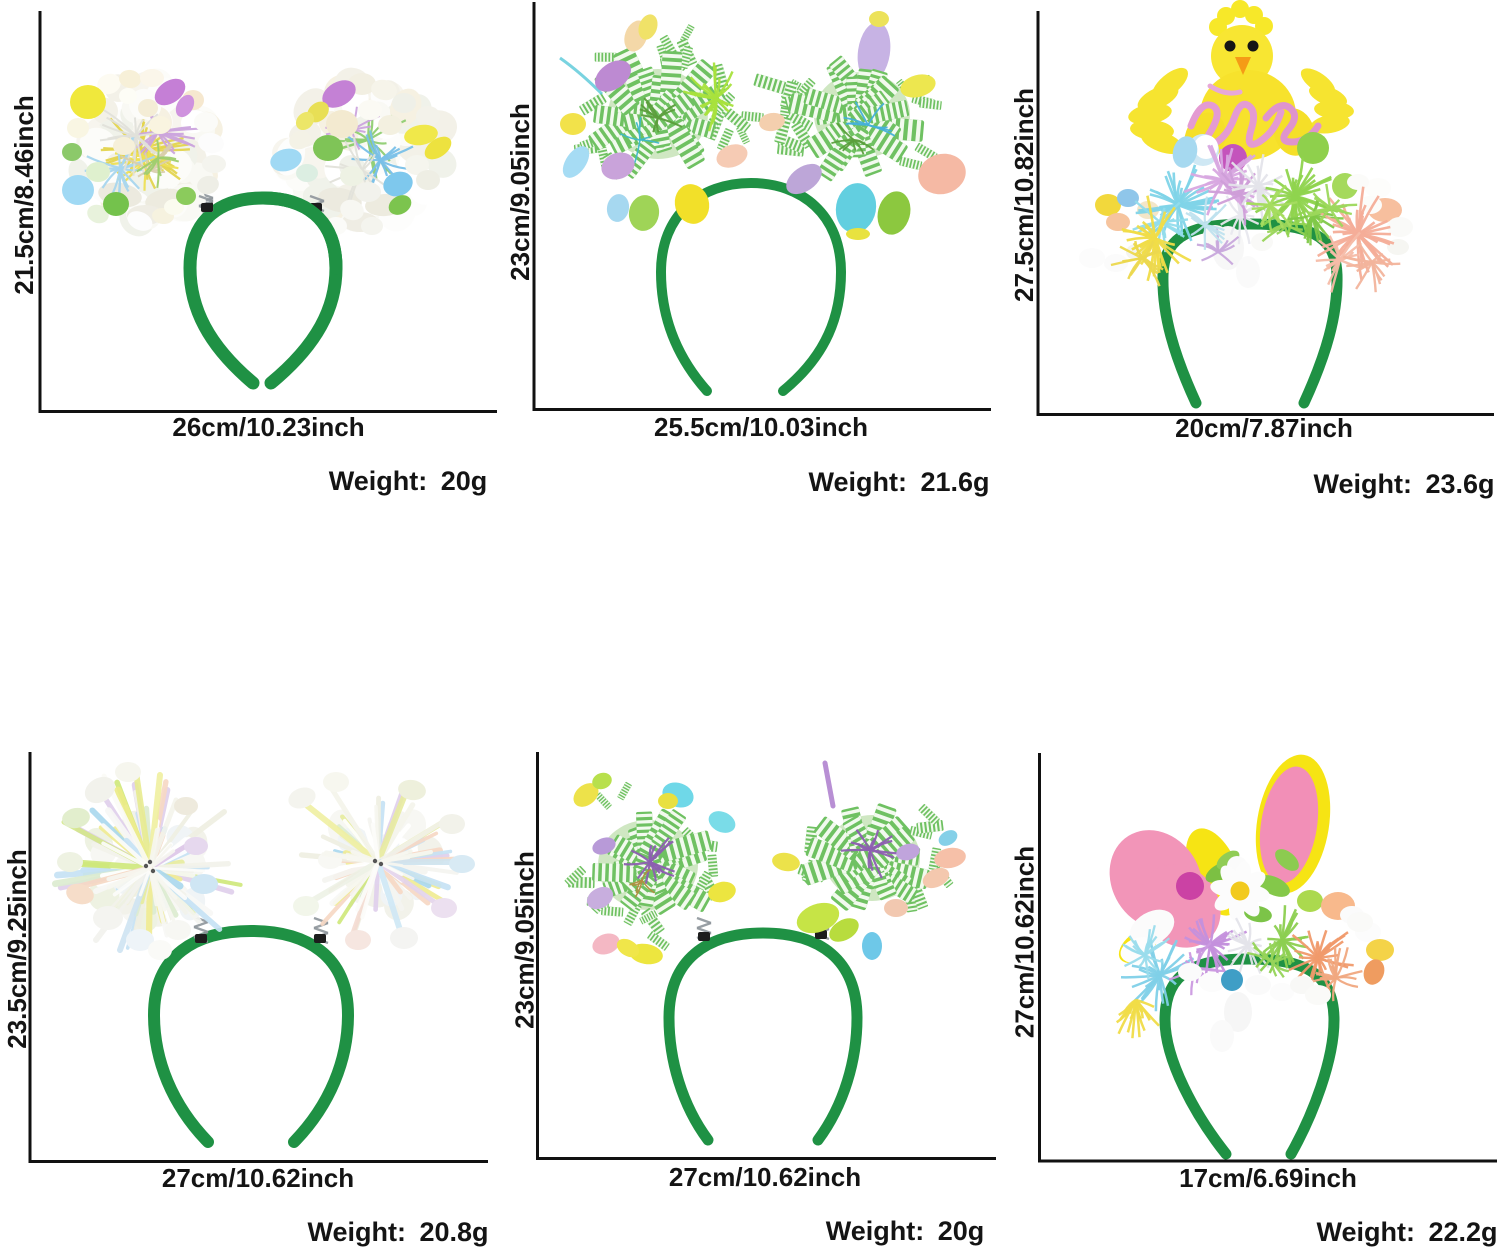 This screenshot has height=1249, width=1500. What do you see at coordinates (898, 482) in the screenshot?
I see `svg-text: Weight: 21.6g` at bounding box center [898, 482].